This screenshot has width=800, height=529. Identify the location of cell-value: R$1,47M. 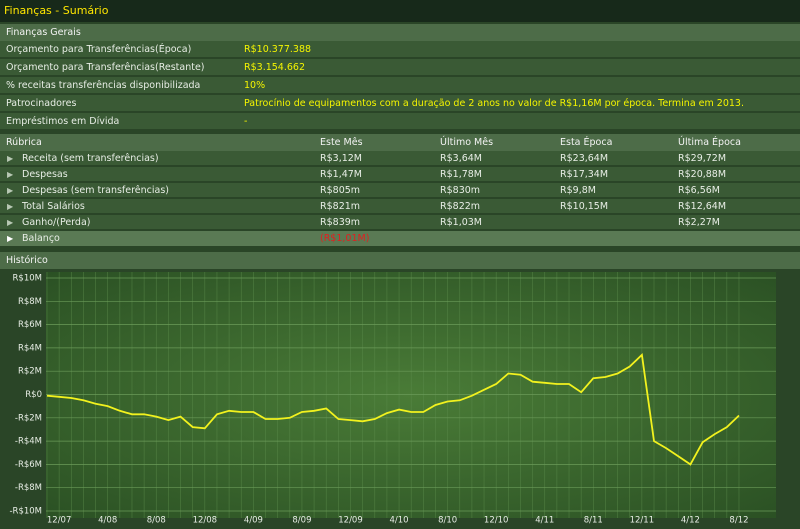
(341, 174).